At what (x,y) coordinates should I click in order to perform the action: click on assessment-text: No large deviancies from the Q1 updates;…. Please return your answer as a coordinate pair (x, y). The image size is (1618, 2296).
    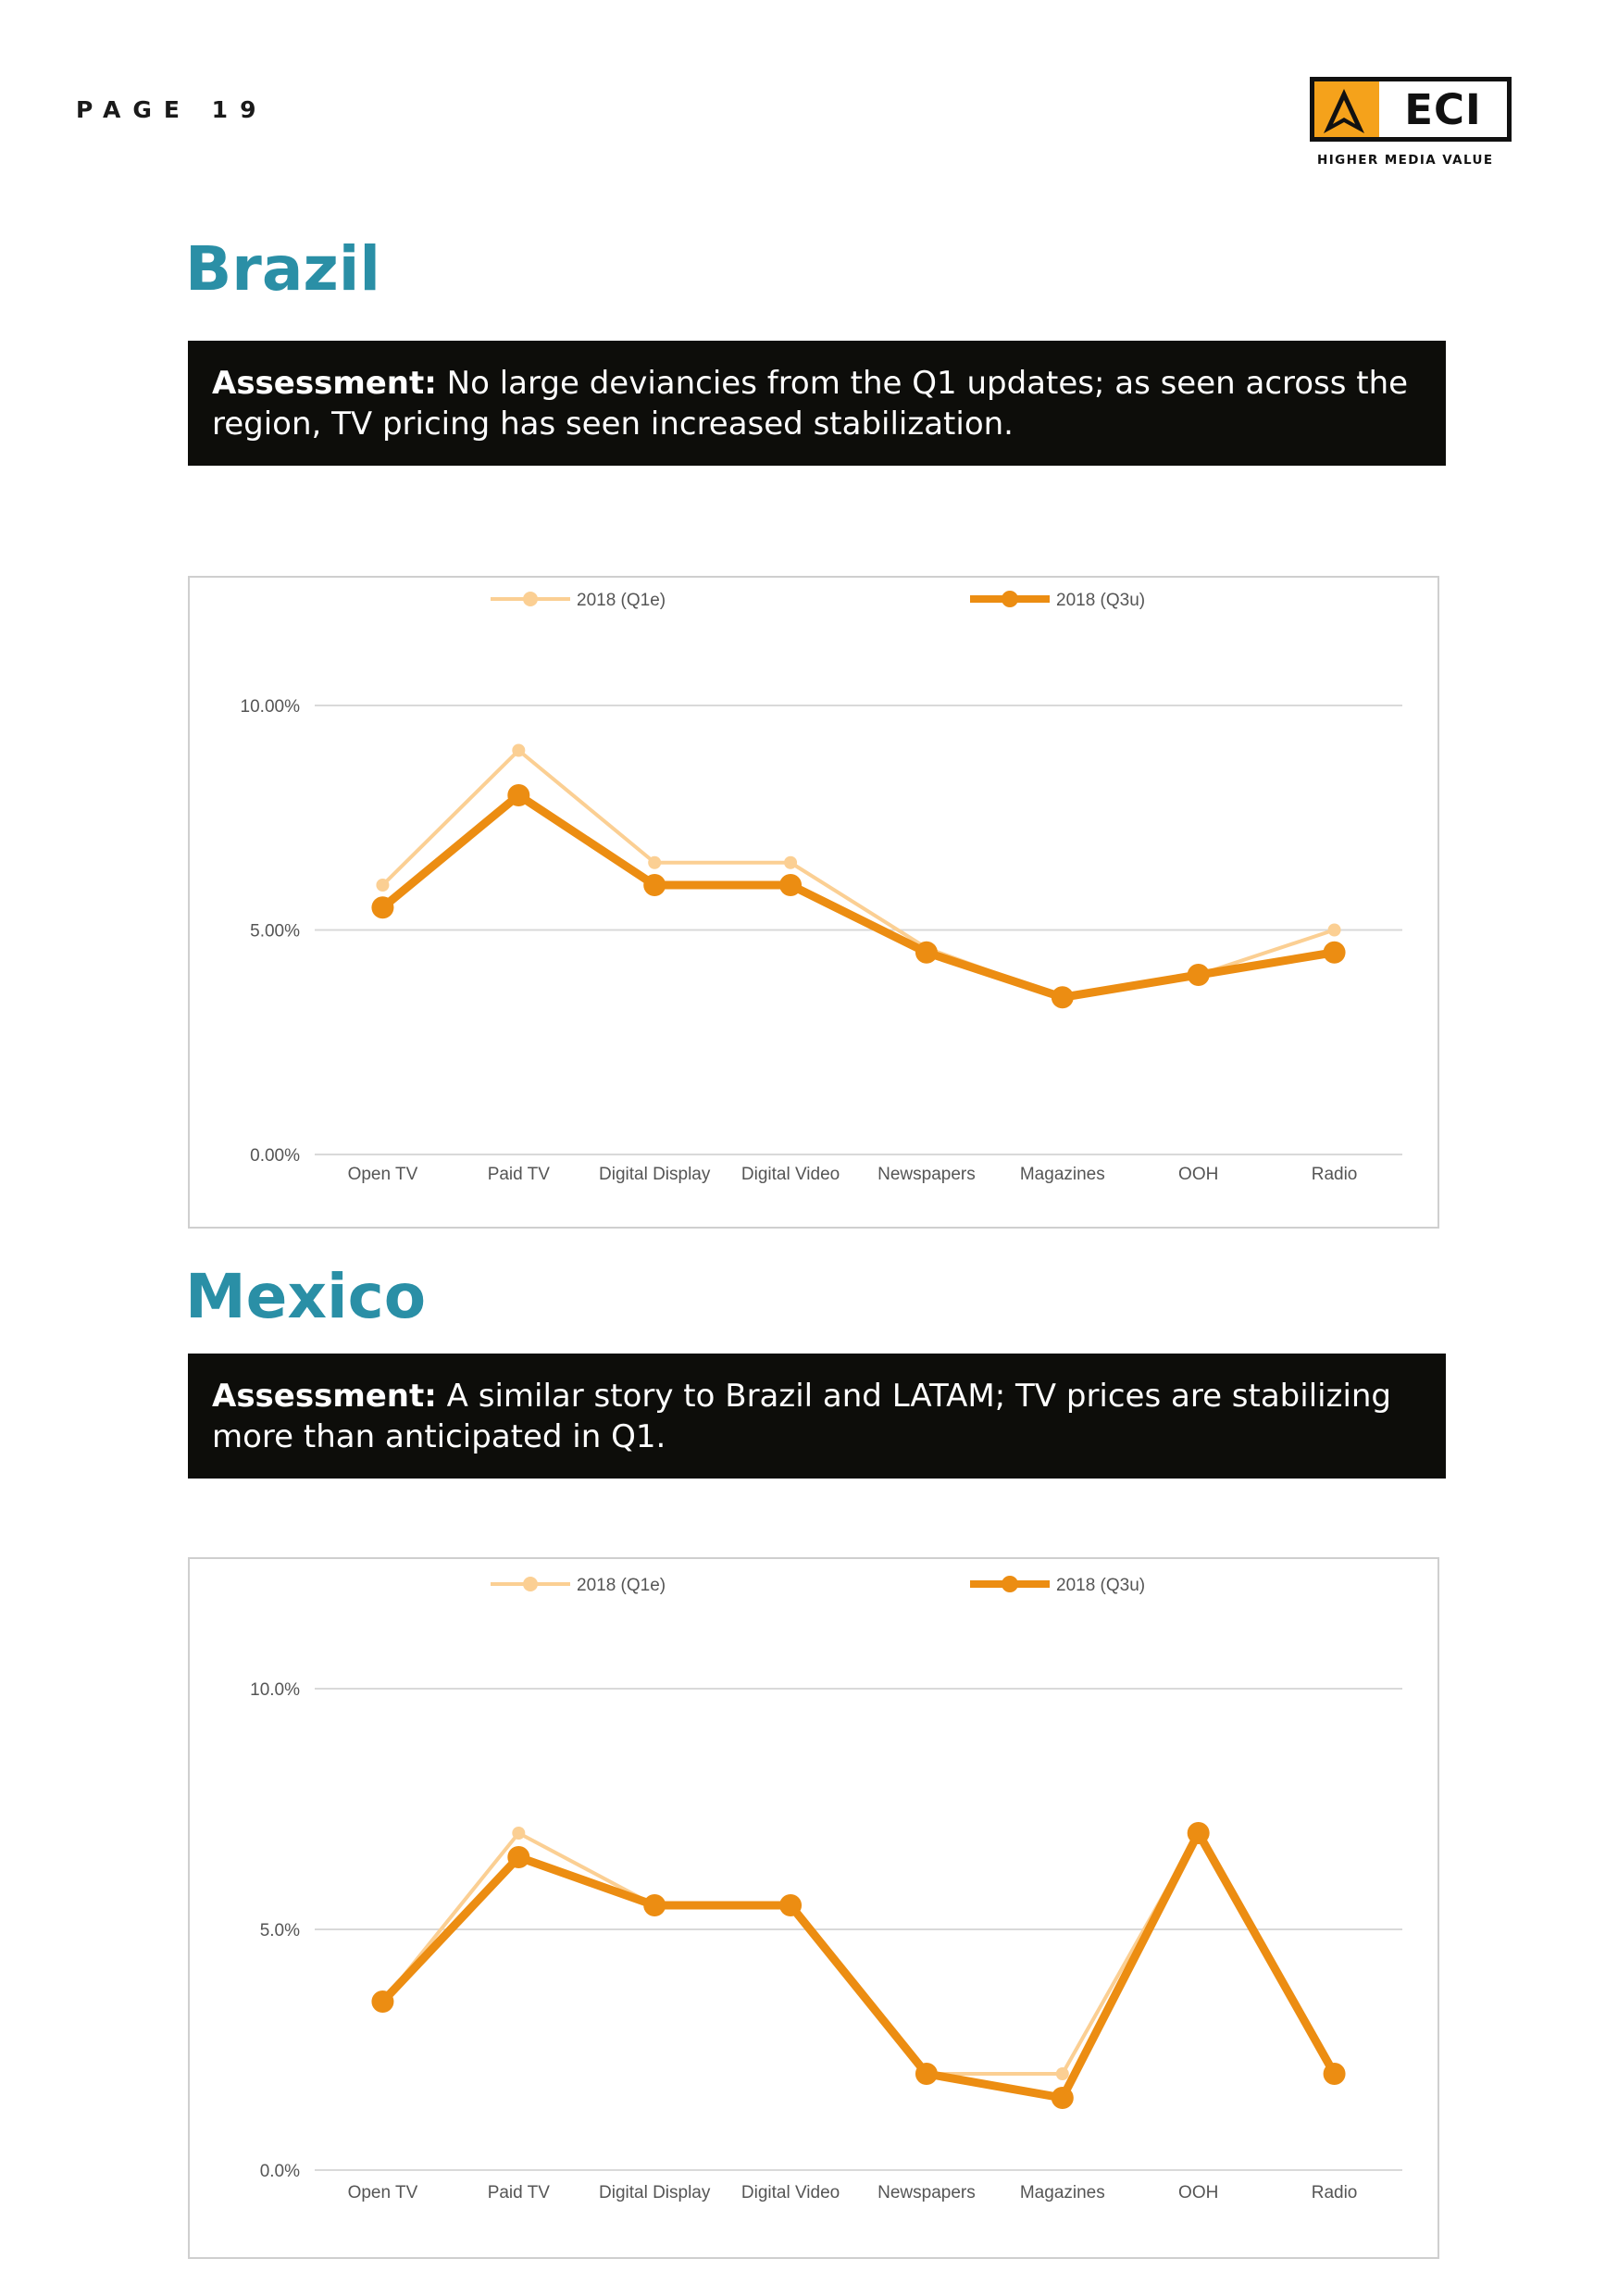
    Looking at the image, I should click on (810, 404).